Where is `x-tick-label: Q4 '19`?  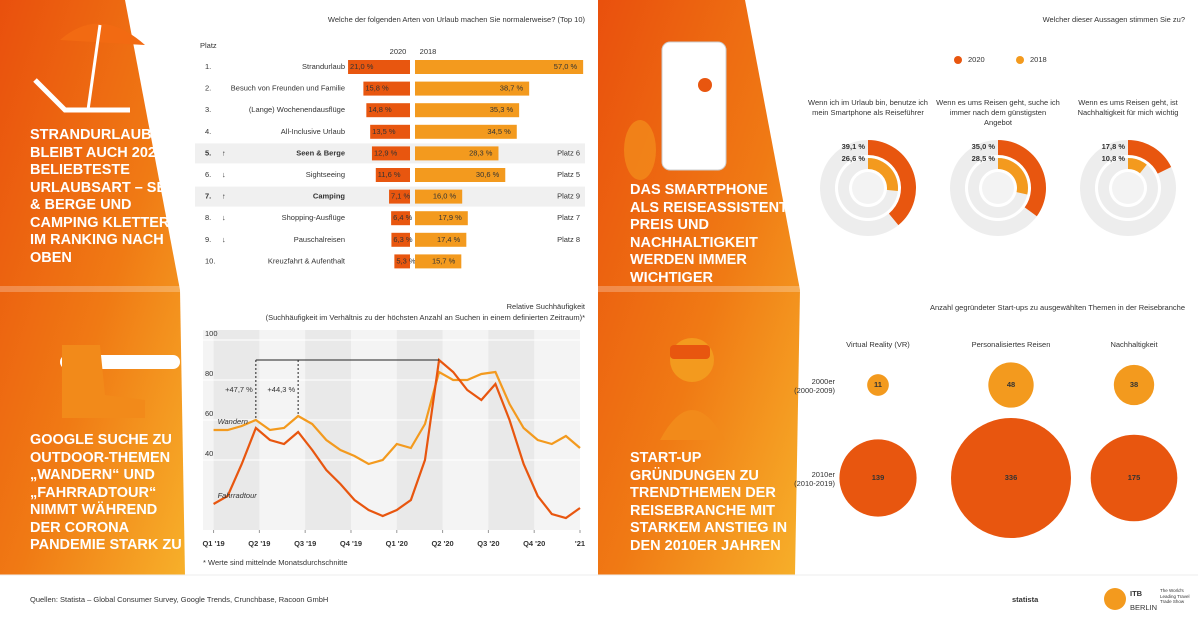
x-tick-label: Q4 '19 is located at coordinates (351, 543).